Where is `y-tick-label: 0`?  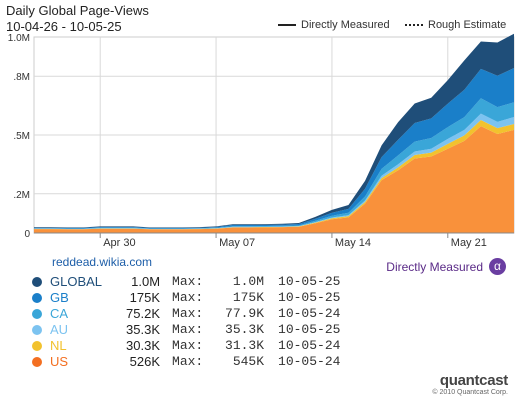 y-tick-label: 0 is located at coordinates (27, 234).